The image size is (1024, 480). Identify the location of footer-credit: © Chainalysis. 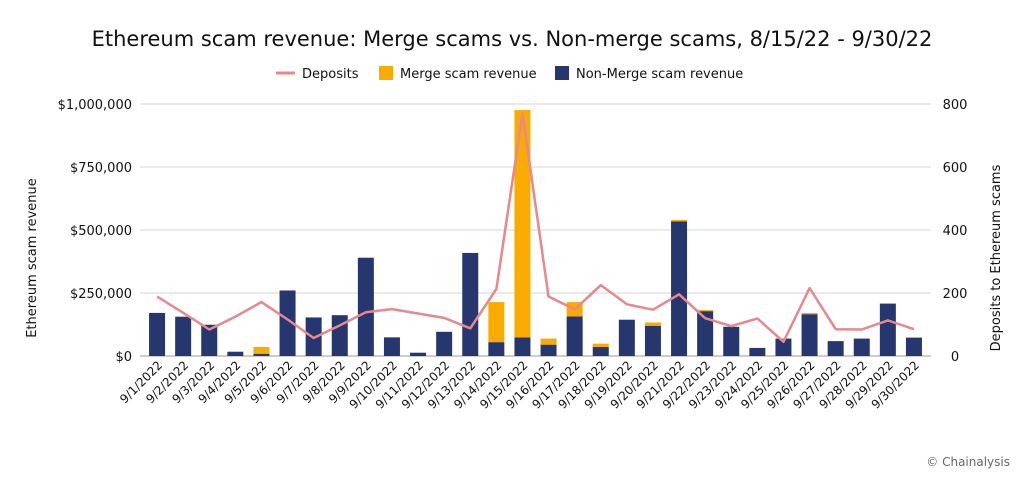
(968, 462).